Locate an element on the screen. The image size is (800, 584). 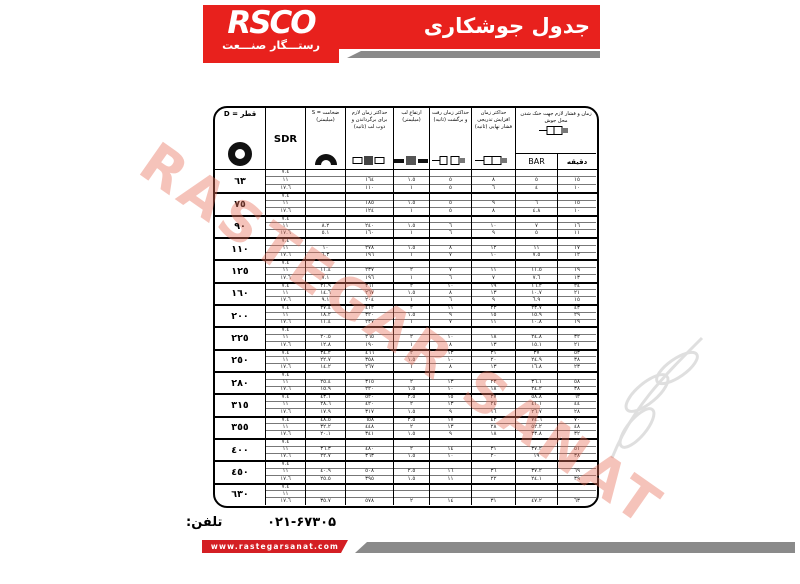
lip-column-cell: ٢ ١.٥ is located at coordinates (411, 383).